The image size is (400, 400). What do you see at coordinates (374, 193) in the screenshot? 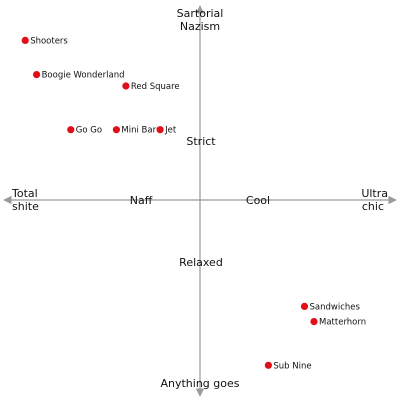
I see `right-axis-label-line1: Ultra` at bounding box center [374, 193].